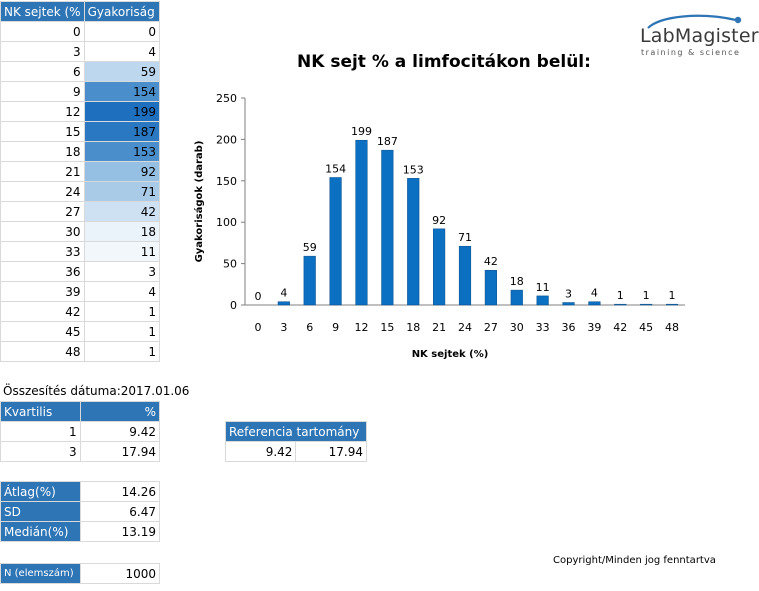 The width and height of the screenshot is (759, 591). Describe the element at coordinates (491, 327) in the screenshot. I see `x-tick-label: 27` at that location.